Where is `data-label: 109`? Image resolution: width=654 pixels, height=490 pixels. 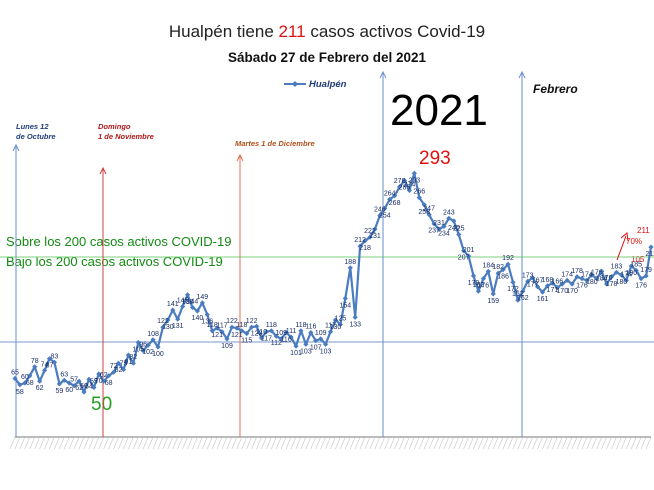 data-label: 109 is located at coordinates (281, 333).